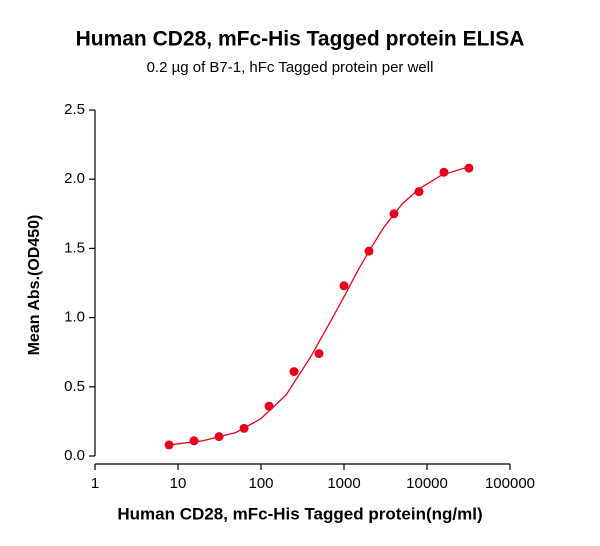 This screenshot has height=546, width=600. Describe the element at coordinates (74, 247) in the screenshot. I see `y-tick-label: 1.5` at that location.